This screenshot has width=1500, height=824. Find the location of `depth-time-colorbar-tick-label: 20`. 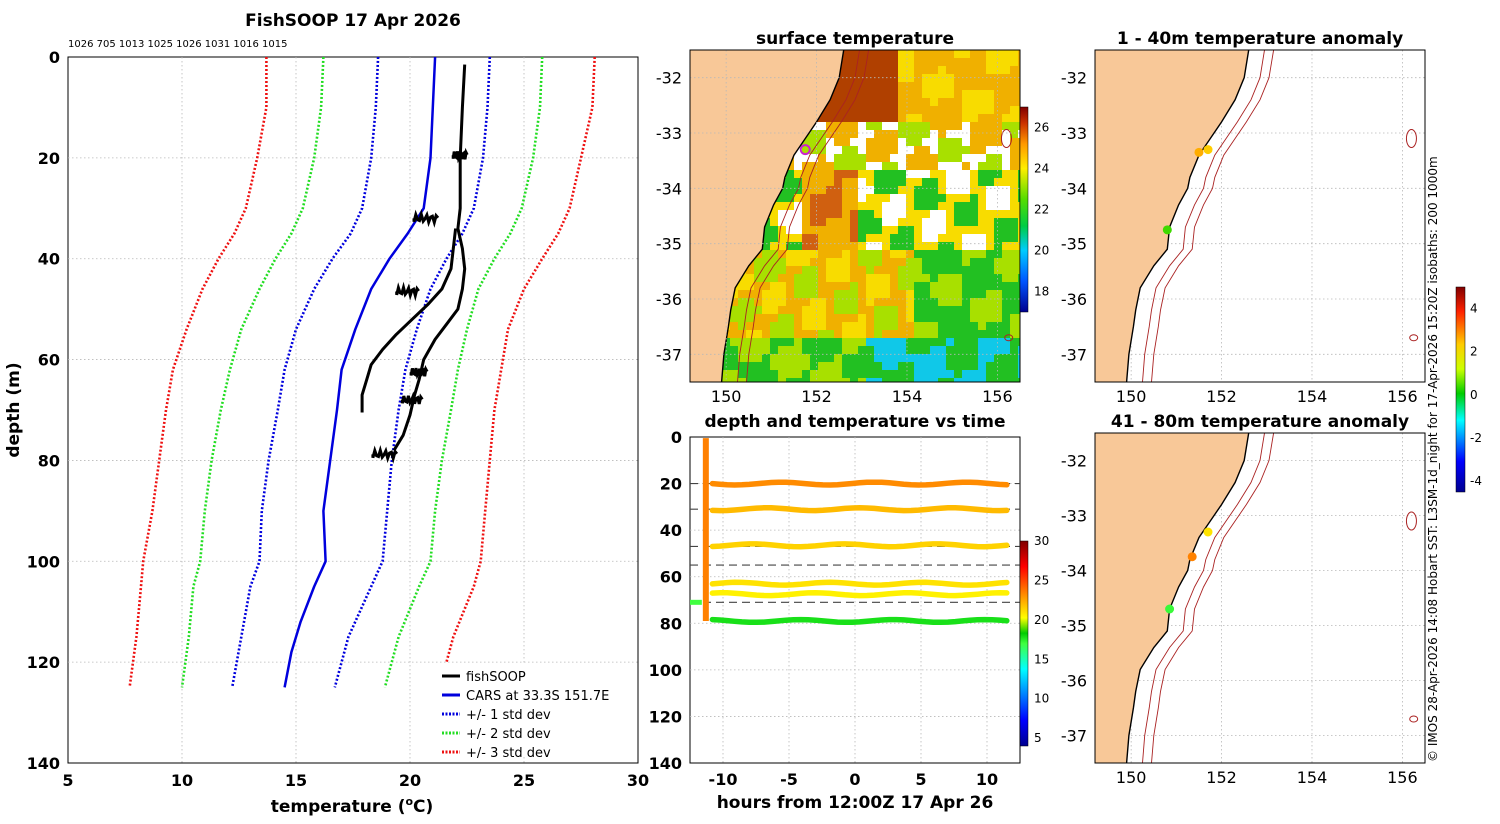

depth-time-colorbar-tick-label: 20 is located at coordinates (1041, 620).